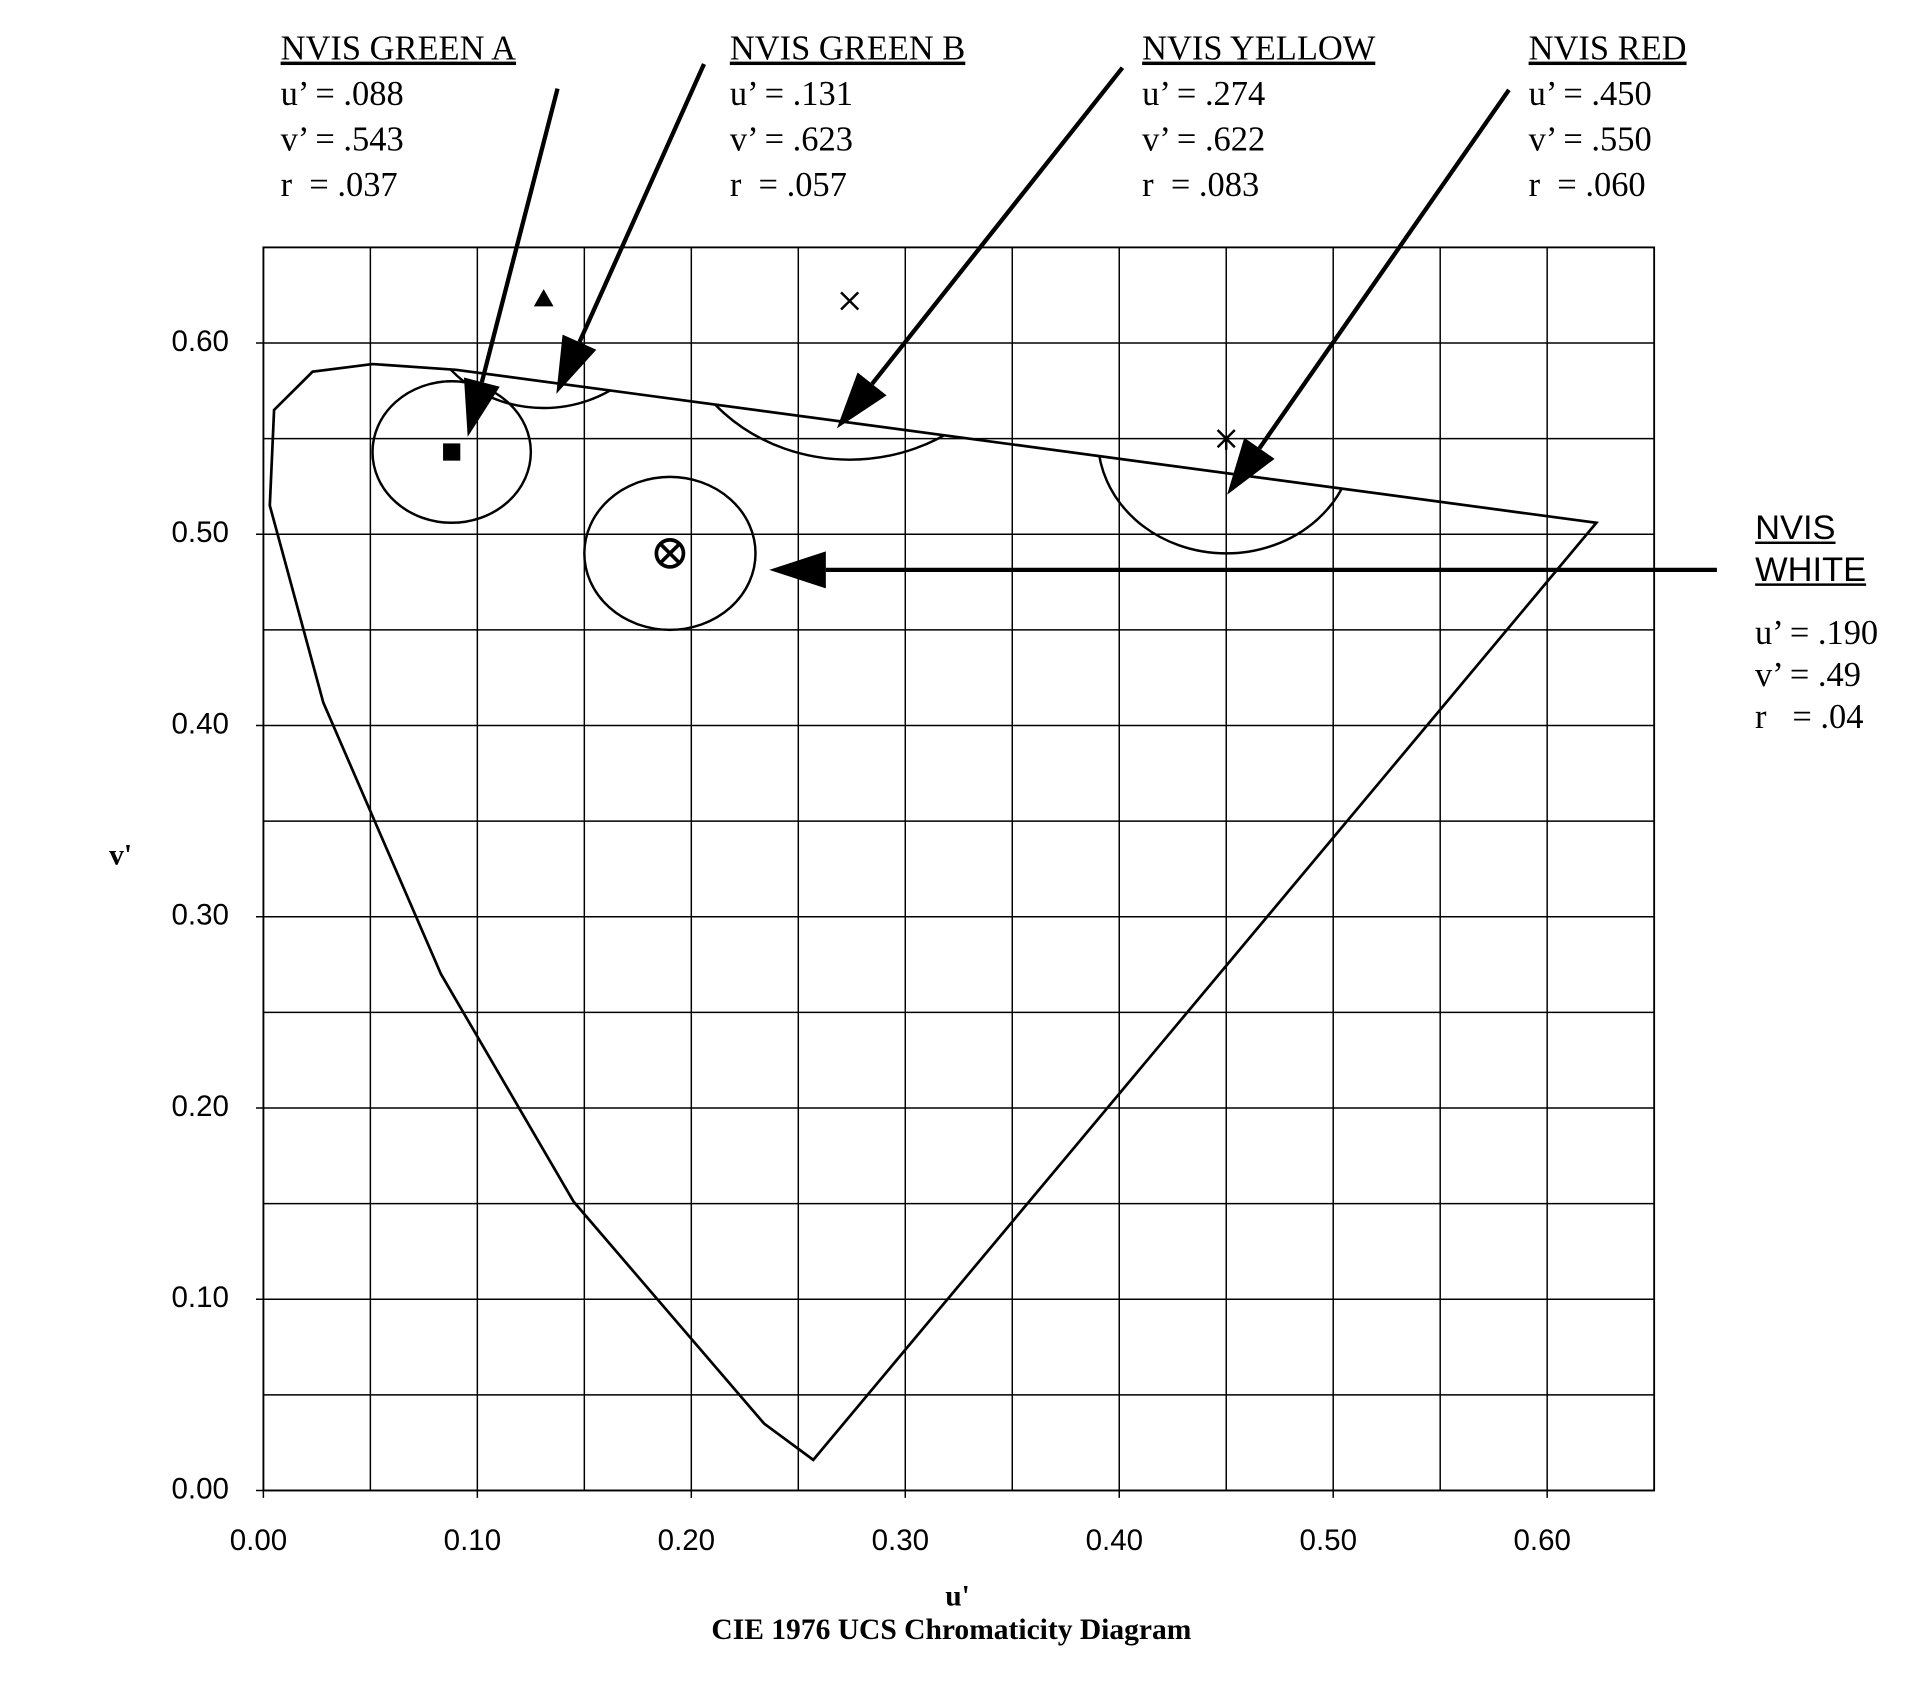 The height and width of the screenshot is (1681, 1920). What do you see at coordinates (847, 49) in the screenshot?
I see `region-name: NVIS GREEN B` at bounding box center [847, 49].